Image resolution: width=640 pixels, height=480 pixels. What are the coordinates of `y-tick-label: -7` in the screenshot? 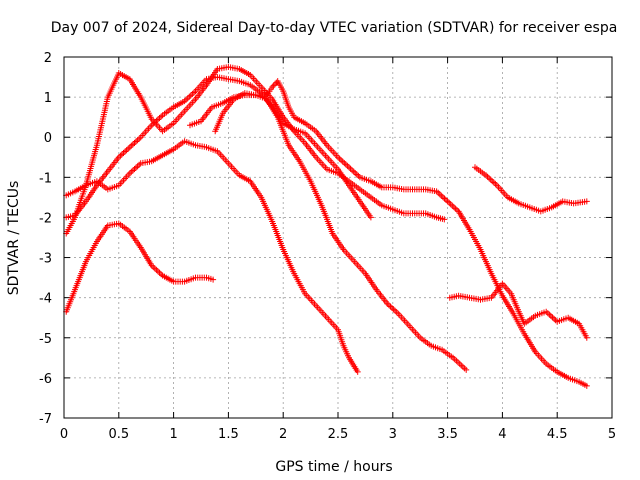 It's located at (45, 419).